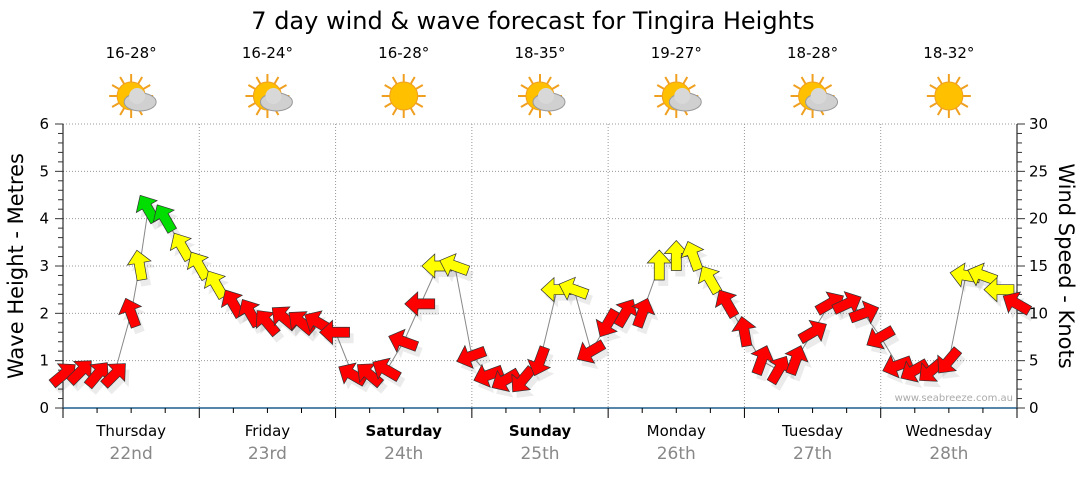  Describe the element at coordinates (1066, 265) in the screenshot. I see `y2-axis-label: Wind Speed - Knots` at that location.